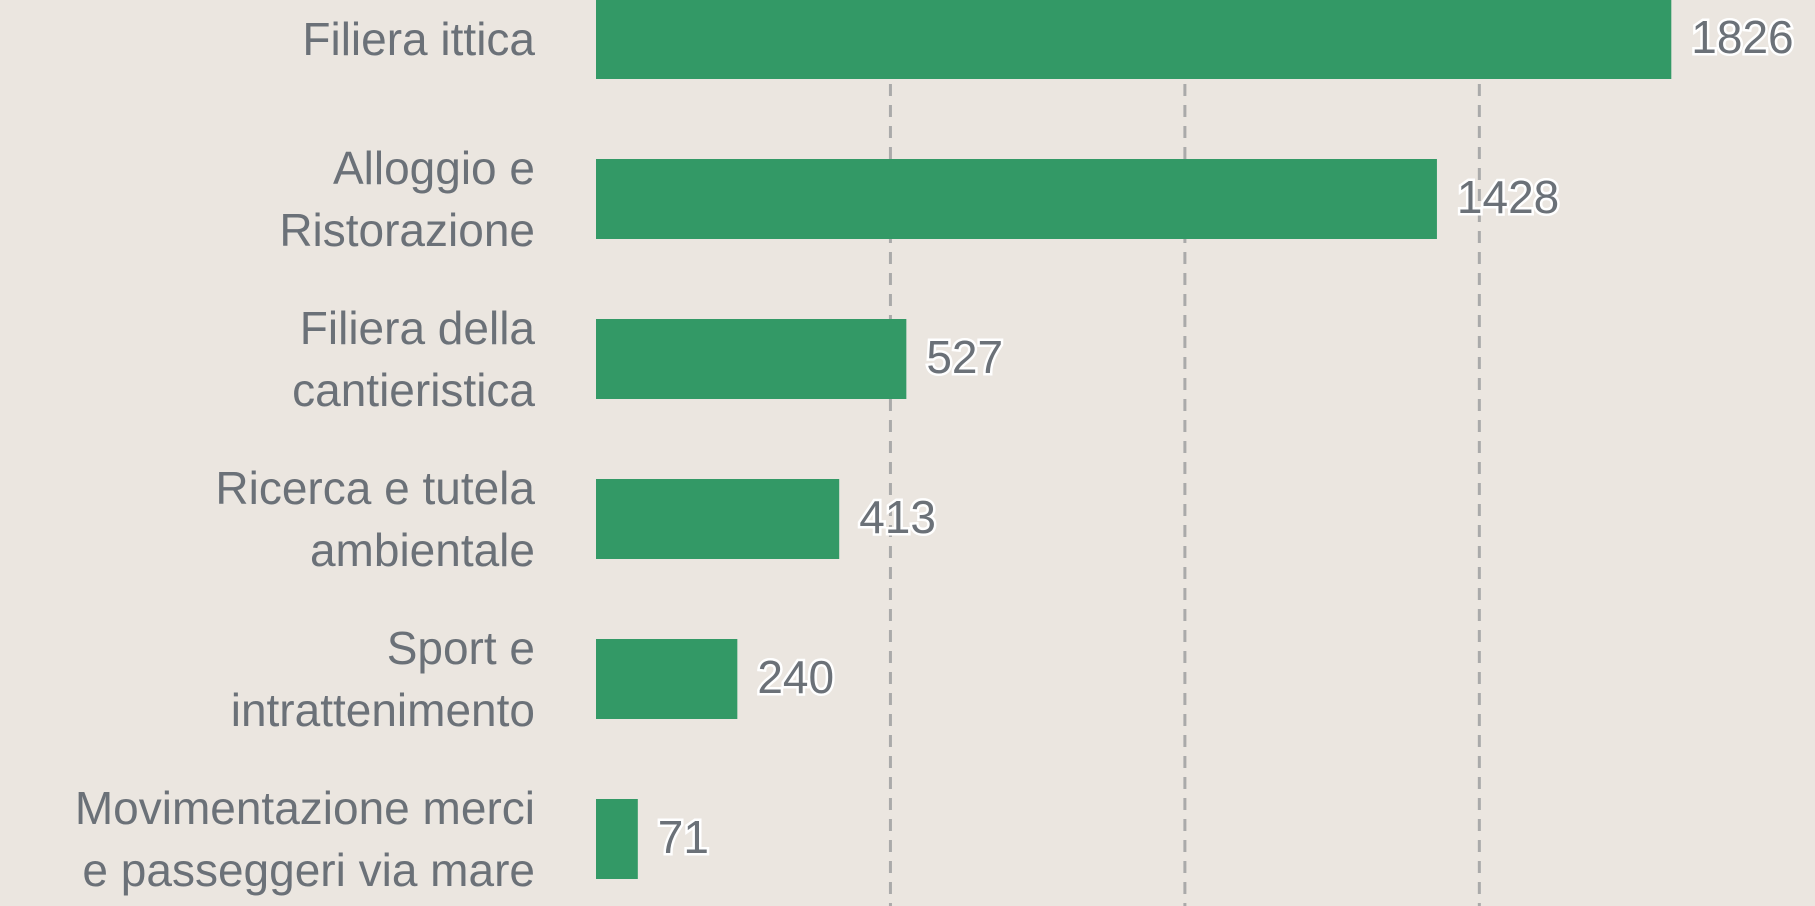 The image size is (1815, 906). Describe the element at coordinates (413, 359) in the screenshot. I see `category-label: Filiera della cantieristica` at that location.